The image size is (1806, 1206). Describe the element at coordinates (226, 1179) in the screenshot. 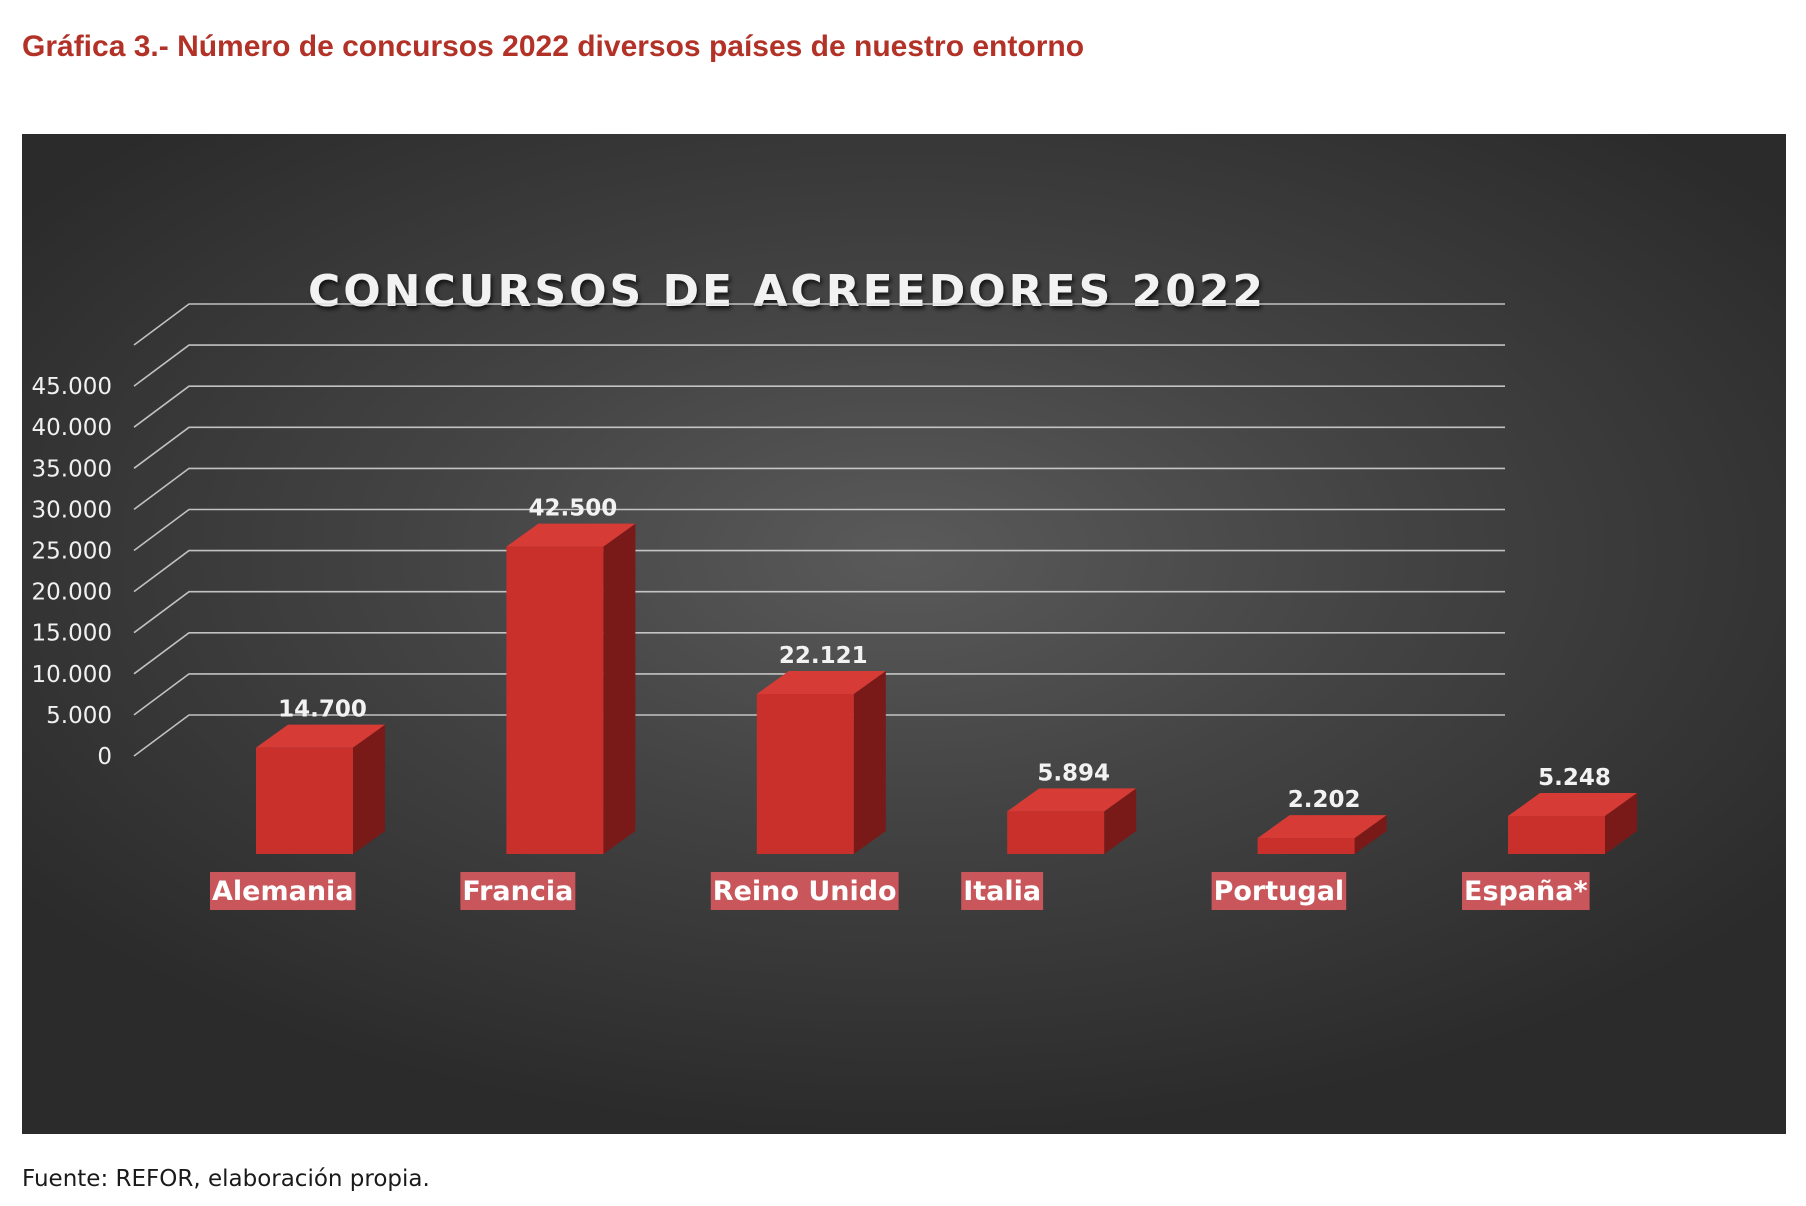

I see `source-note: Fuente: REFOR, elaboración propia.` at that location.